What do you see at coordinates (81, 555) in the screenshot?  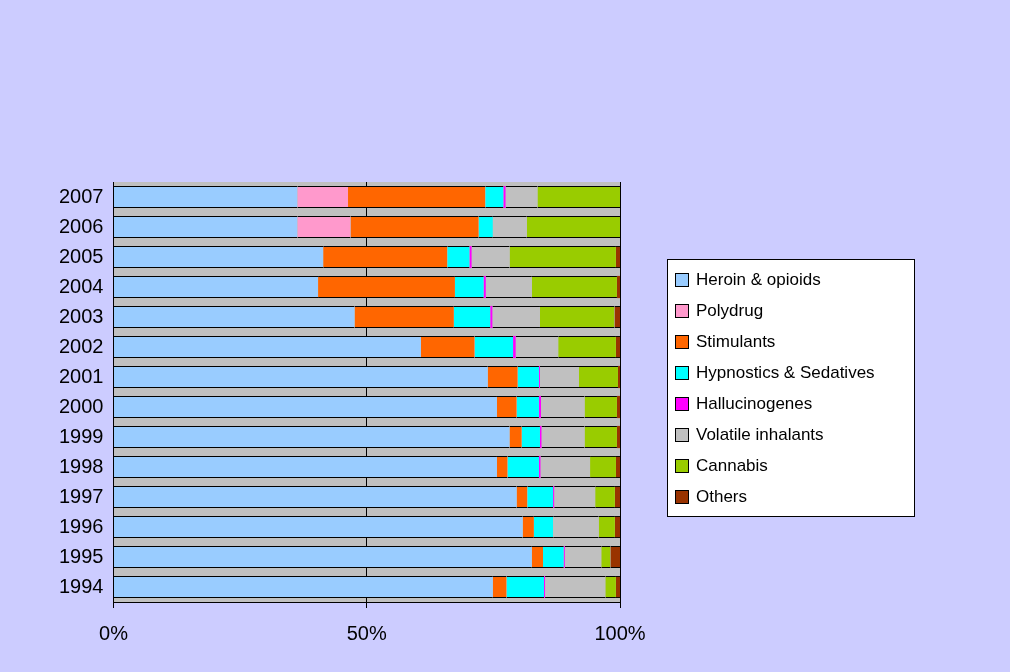 I see `y-tick-label: 1995` at bounding box center [81, 555].